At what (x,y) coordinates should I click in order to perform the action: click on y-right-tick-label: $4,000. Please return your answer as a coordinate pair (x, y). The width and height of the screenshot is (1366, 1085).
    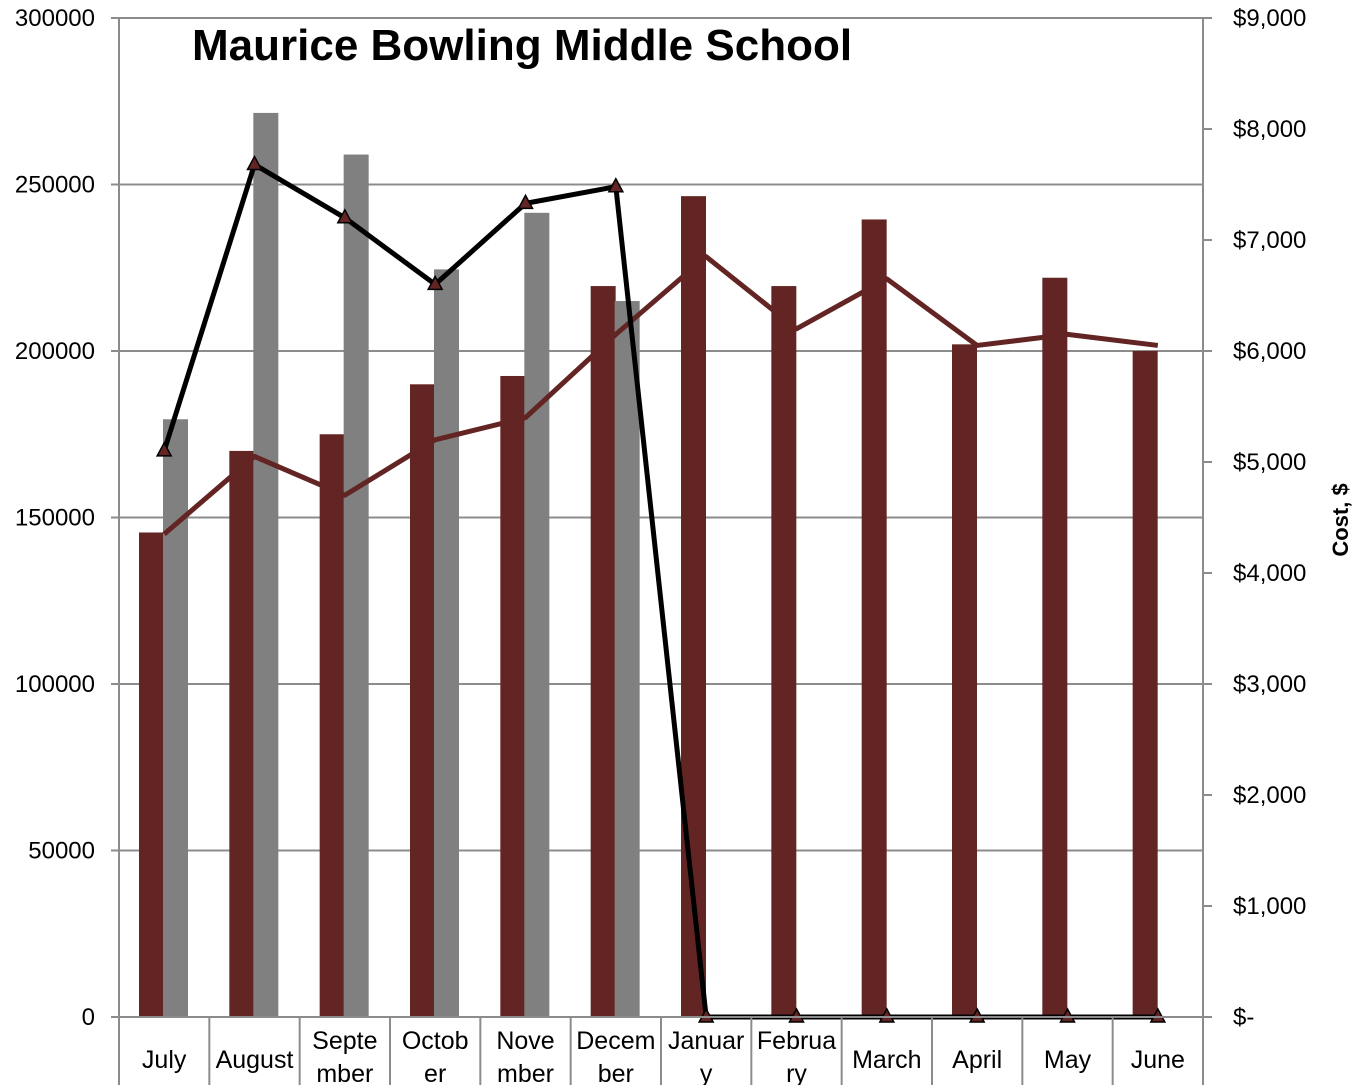
    Looking at the image, I should click on (1269, 573).